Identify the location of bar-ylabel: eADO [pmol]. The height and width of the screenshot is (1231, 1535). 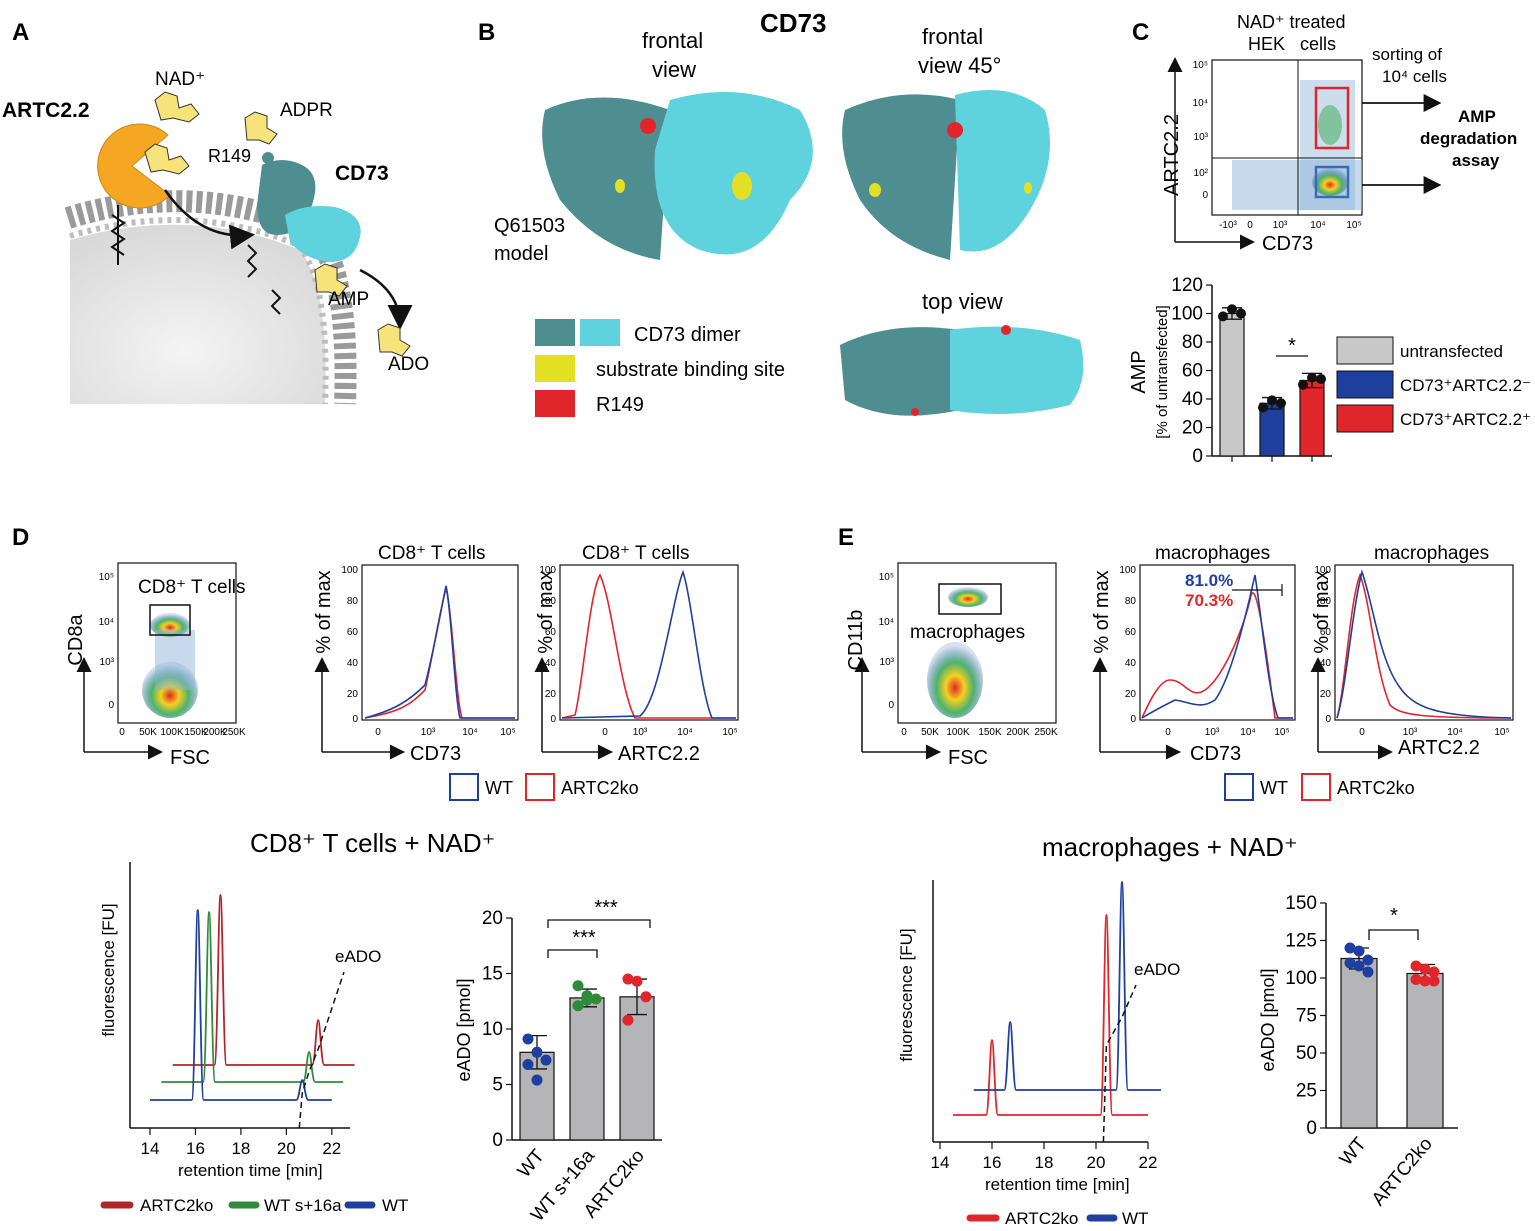
(1268, 1019).